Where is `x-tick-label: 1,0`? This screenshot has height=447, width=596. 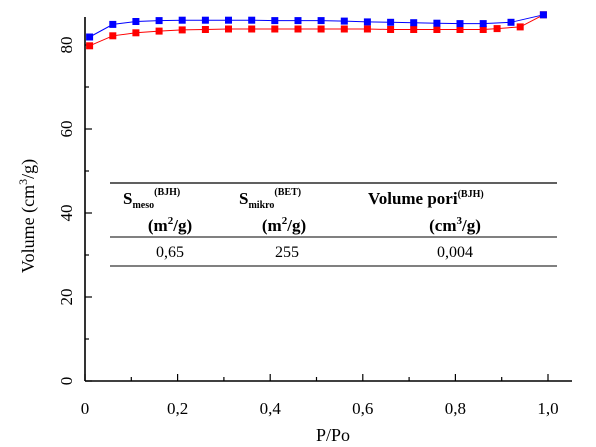 x-tick-label: 1,0 is located at coordinates (547, 408).